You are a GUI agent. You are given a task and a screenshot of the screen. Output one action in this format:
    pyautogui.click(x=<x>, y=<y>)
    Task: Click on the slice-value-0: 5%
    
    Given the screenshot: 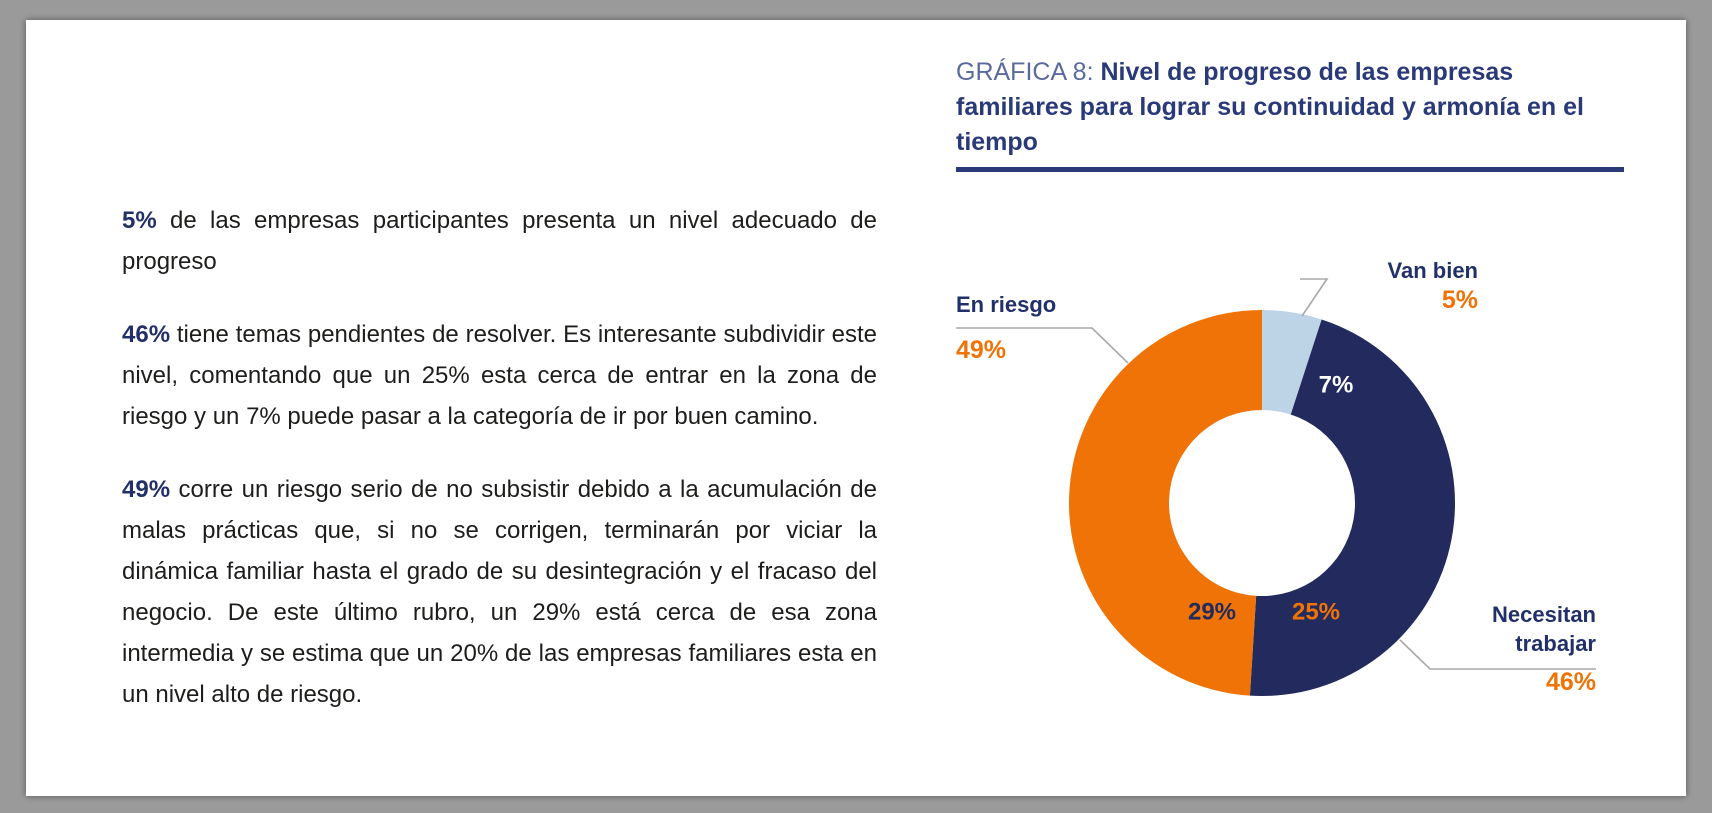 What is the action you would take?
    pyautogui.click(x=1460, y=300)
    